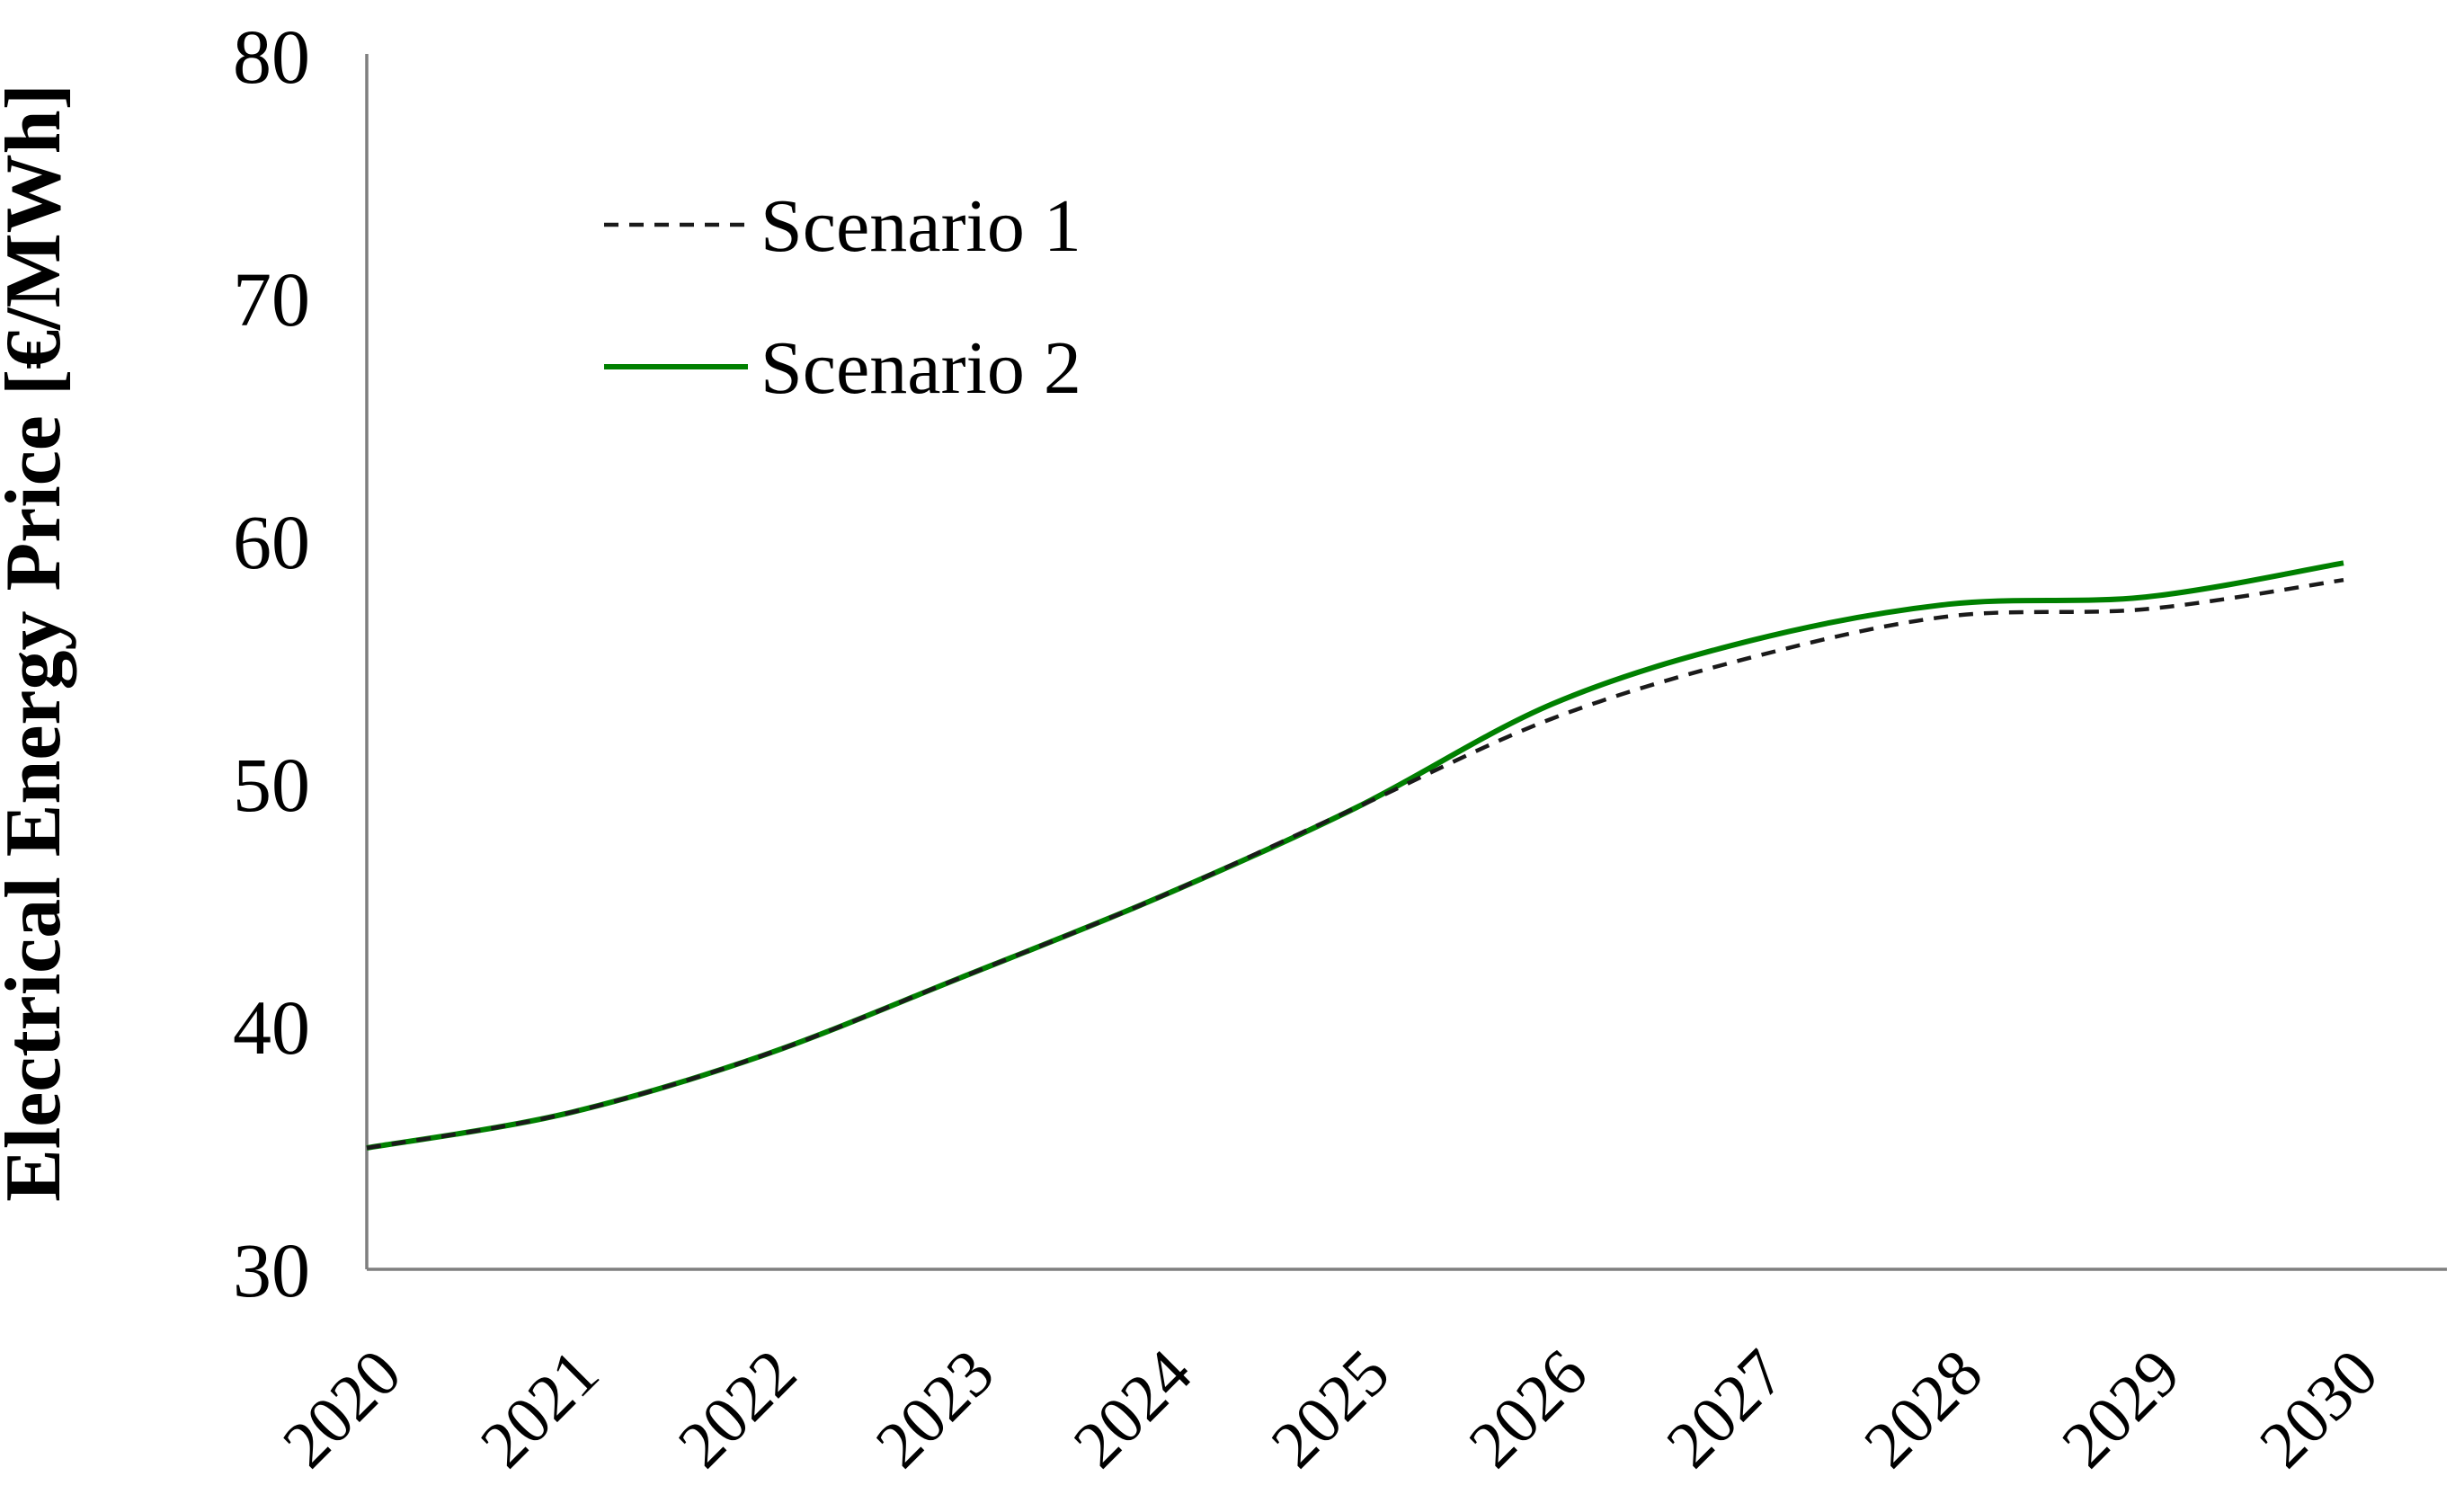 The image size is (2455, 1512). Describe the element at coordinates (1924, 1409) in the screenshot. I see `x-tick-label: 2028` at that location.